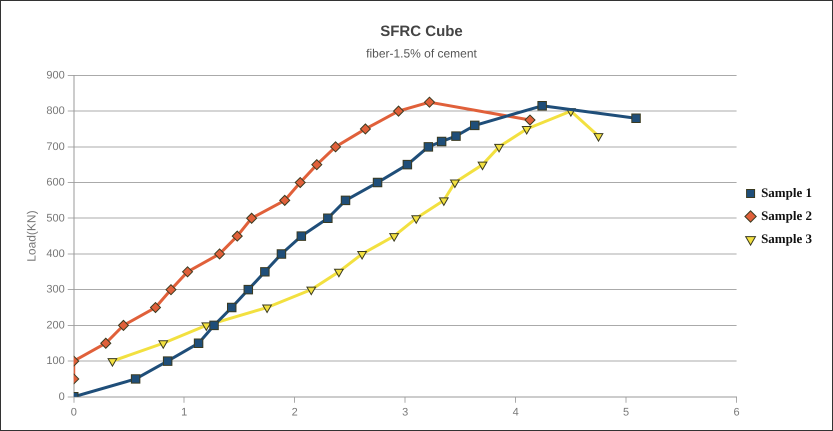 This screenshot has width=833, height=431. Describe the element at coordinates (55, 254) in the screenshot. I see `y-tick-label: 400` at that location.